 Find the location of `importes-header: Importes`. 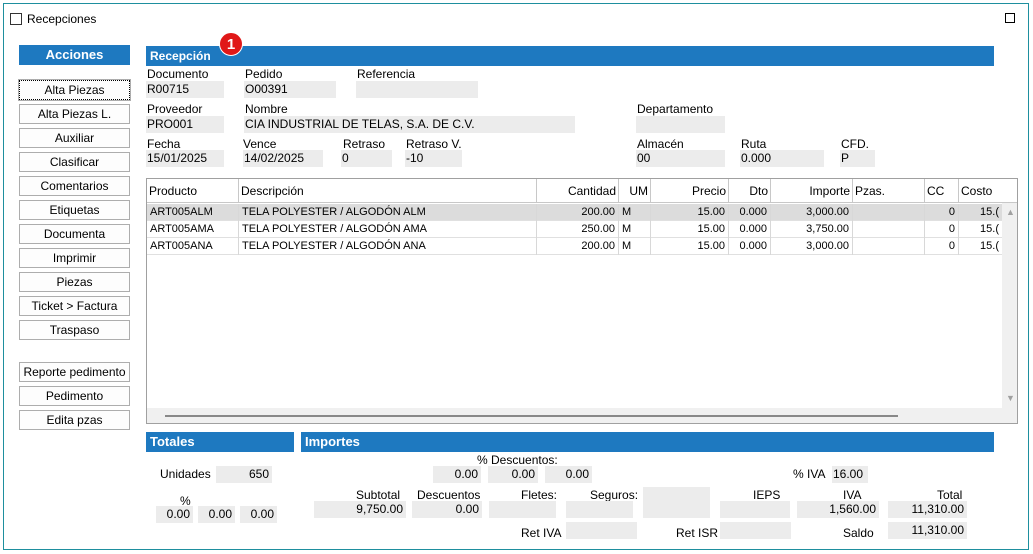

importes-header: Importes is located at coordinates (647, 442).